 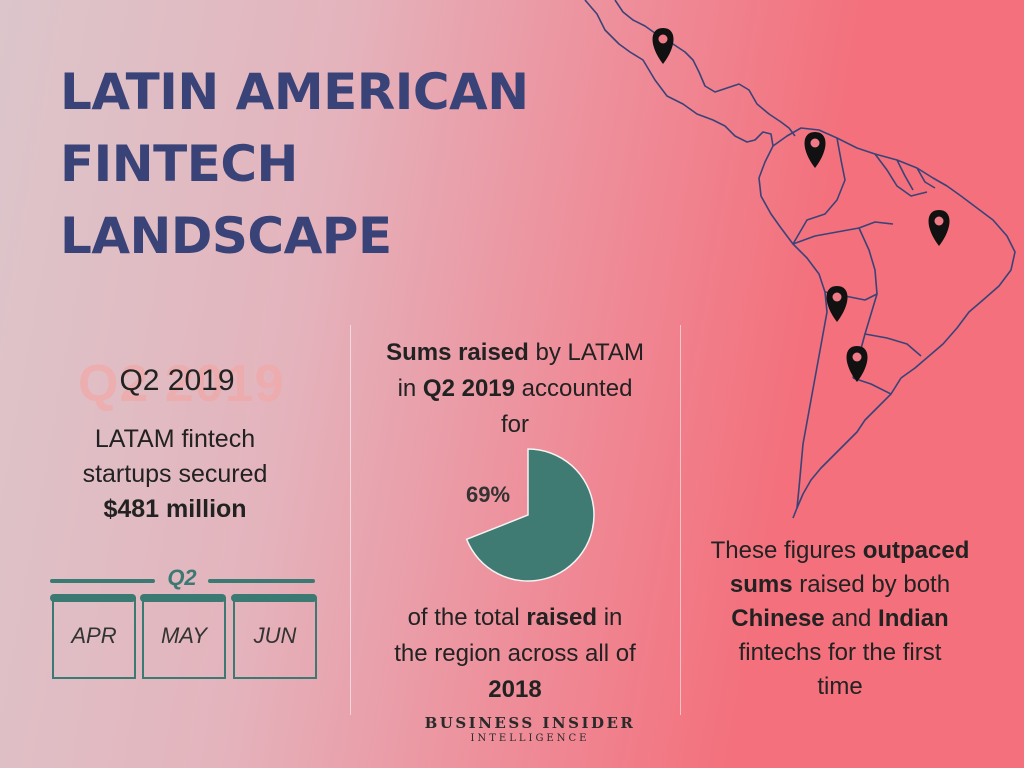 I want to click on month-label: MAY, so click(x=184, y=635).